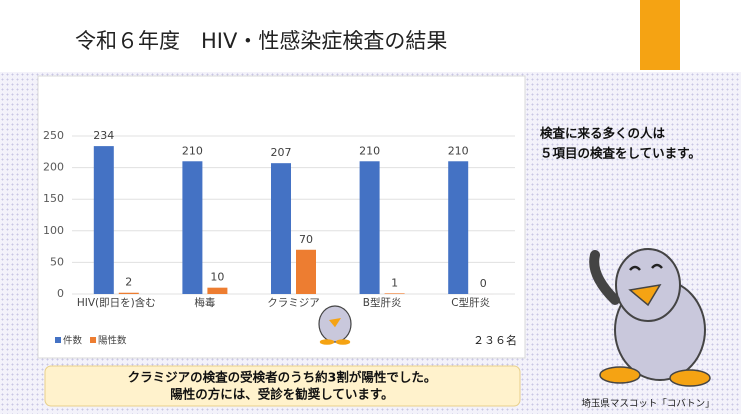 Image resolution: width=741 pixels, height=414 pixels. Describe the element at coordinates (73, 341) in the screenshot. I see `legend-label: 件数` at that location.